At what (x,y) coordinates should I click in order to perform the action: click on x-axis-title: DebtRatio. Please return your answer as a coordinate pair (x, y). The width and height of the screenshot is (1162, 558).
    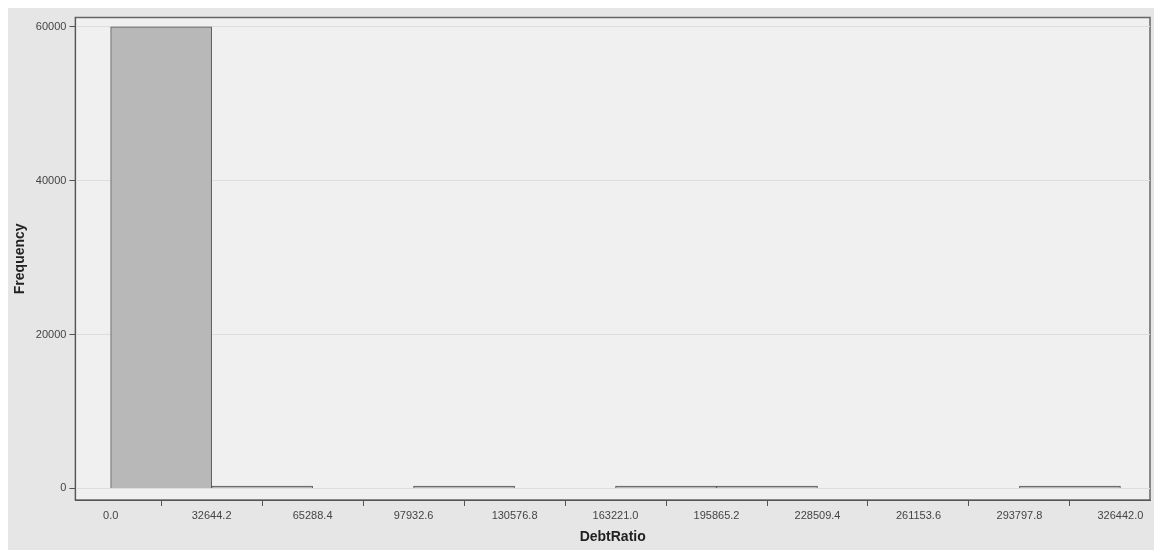
    Looking at the image, I should click on (612, 536).